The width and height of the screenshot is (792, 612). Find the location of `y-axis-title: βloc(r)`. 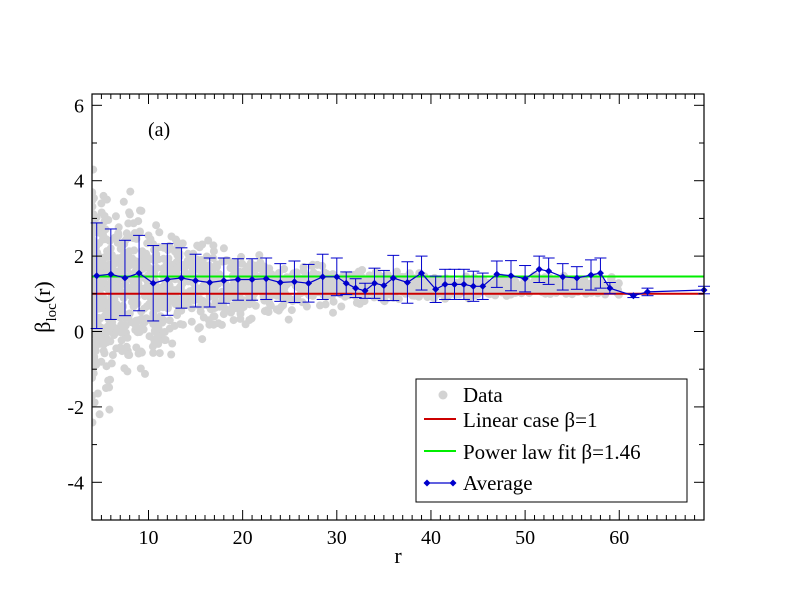

y-axis-title: βloc(r) is located at coordinates (45, 307).